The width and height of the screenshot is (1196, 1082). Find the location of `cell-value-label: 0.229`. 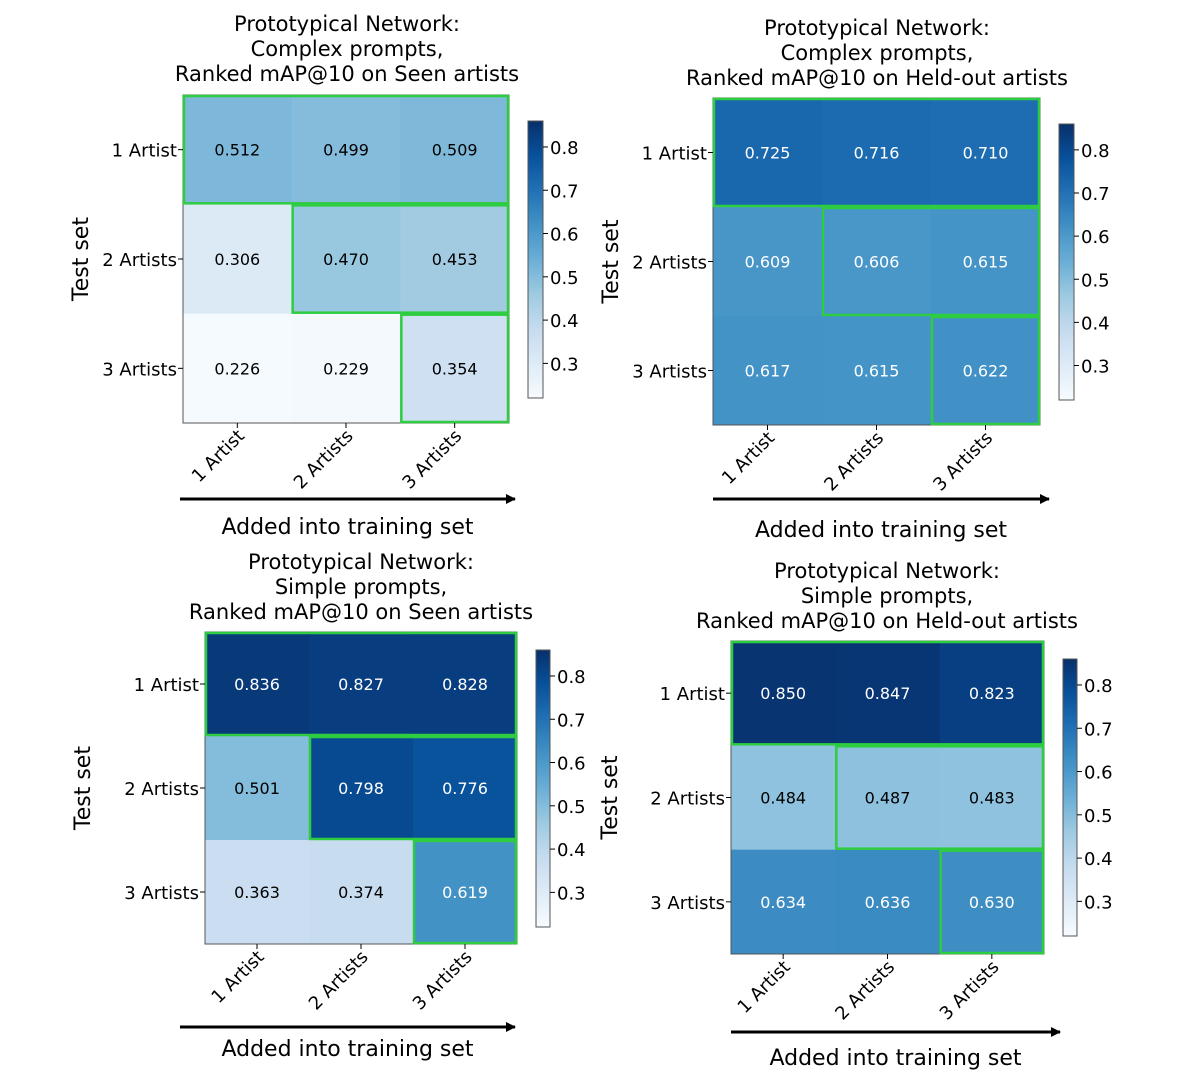

cell-value-label: 0.229 is located at coordinates (346, 368).